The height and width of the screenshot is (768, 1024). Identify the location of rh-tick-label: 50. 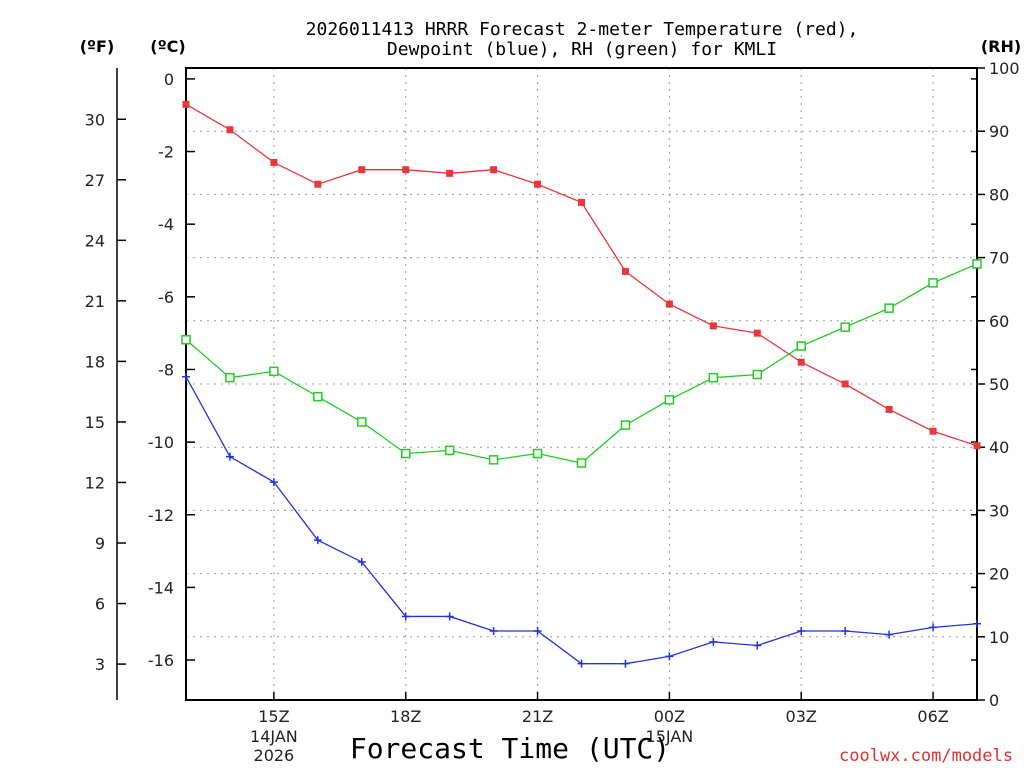
(999, 384).